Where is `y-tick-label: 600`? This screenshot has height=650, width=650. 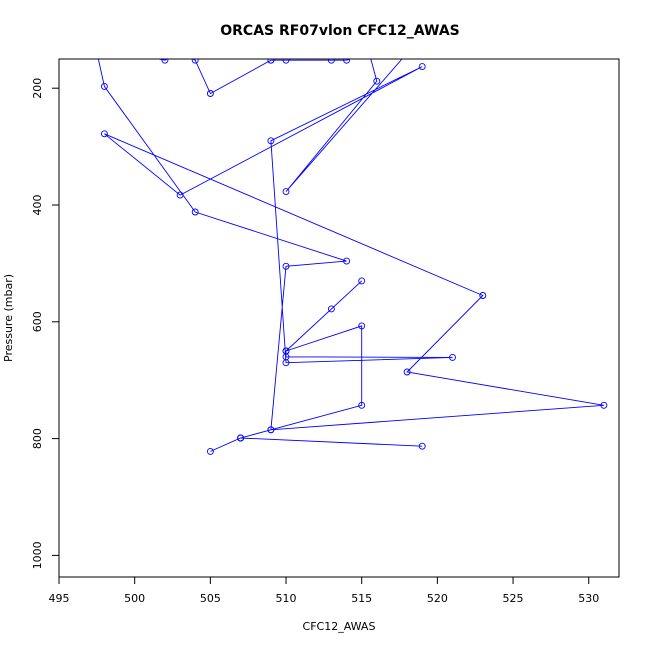 y-tick-label: 600 is located at coordinates (37, 321).